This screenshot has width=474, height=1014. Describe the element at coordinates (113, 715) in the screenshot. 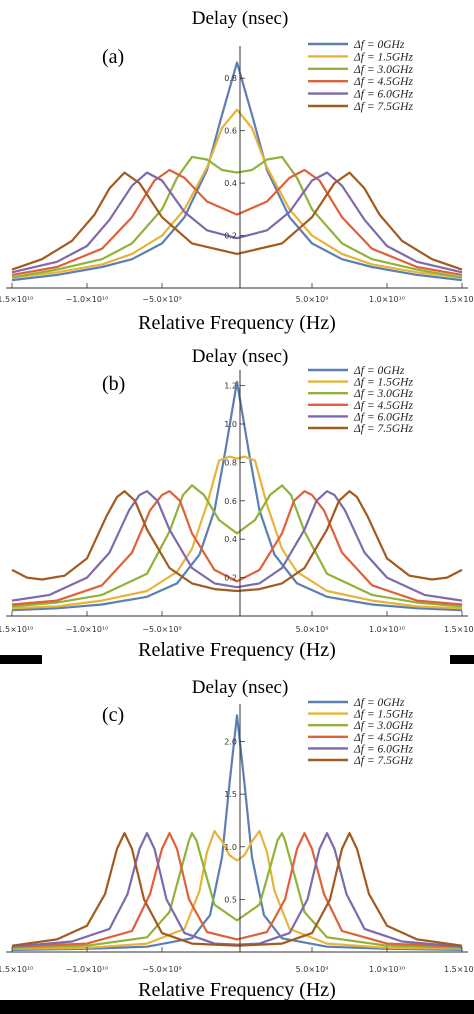

I see `panel-label: (c)` at that location.